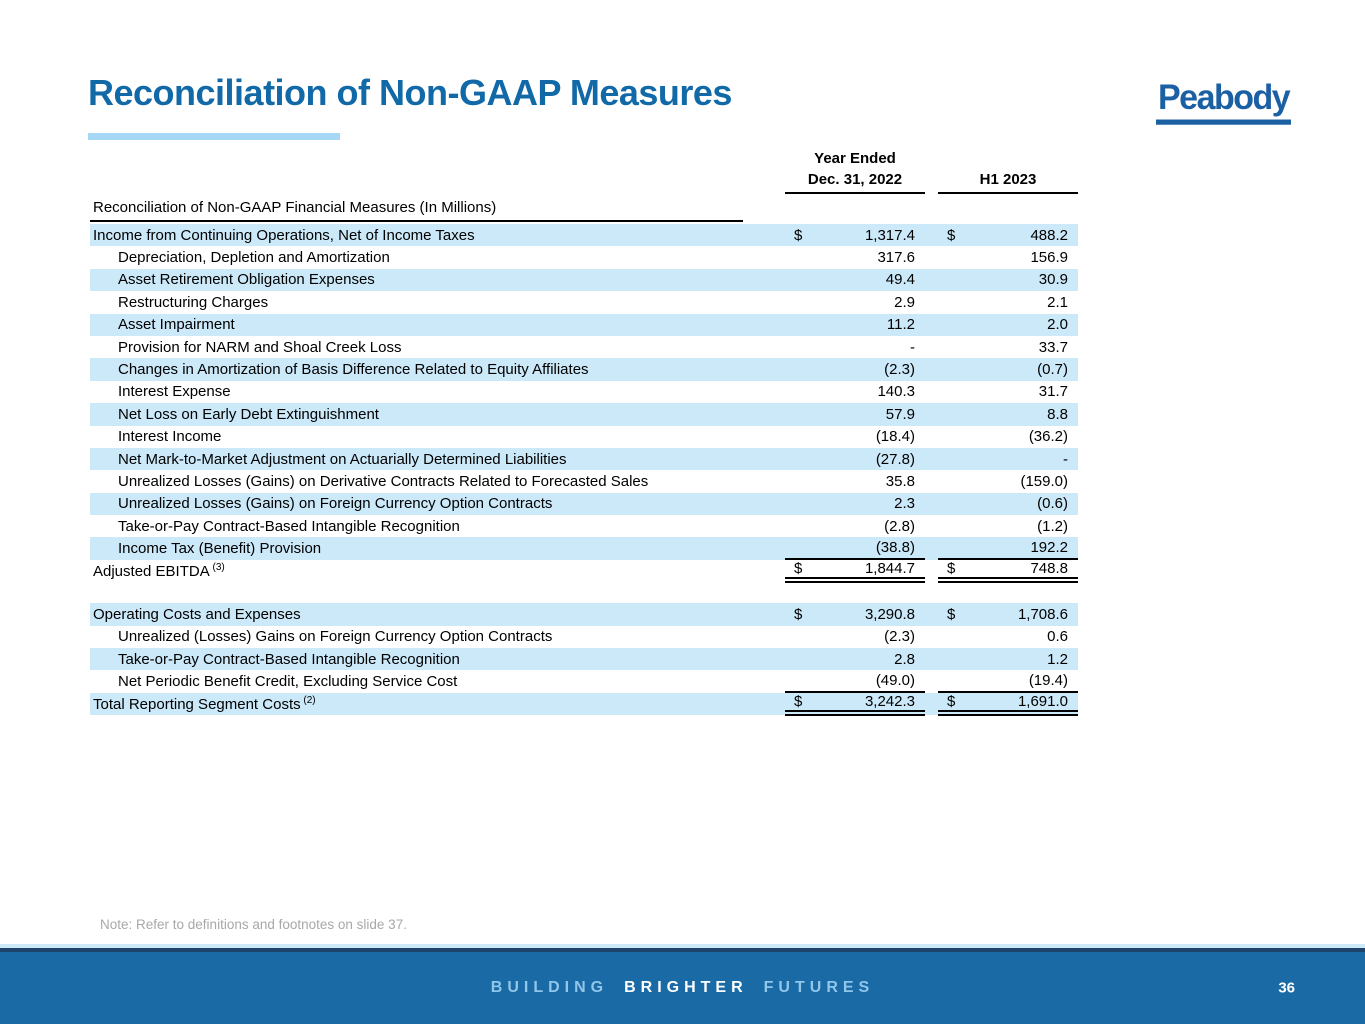 Image resolution: width=1365 pixels, height=1024 pixels. Describe the element at coordinates (248, 414) in the screenshot. I see `row-label: Net Loss on Early Debt Extinguishment` at that location.